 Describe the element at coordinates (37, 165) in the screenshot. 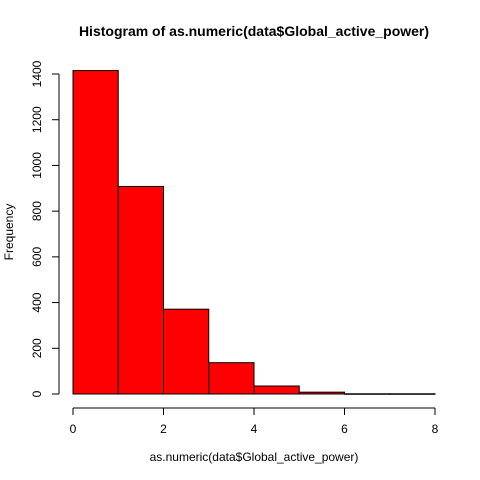

I see `y-tick-label-5: 1000` at that location.